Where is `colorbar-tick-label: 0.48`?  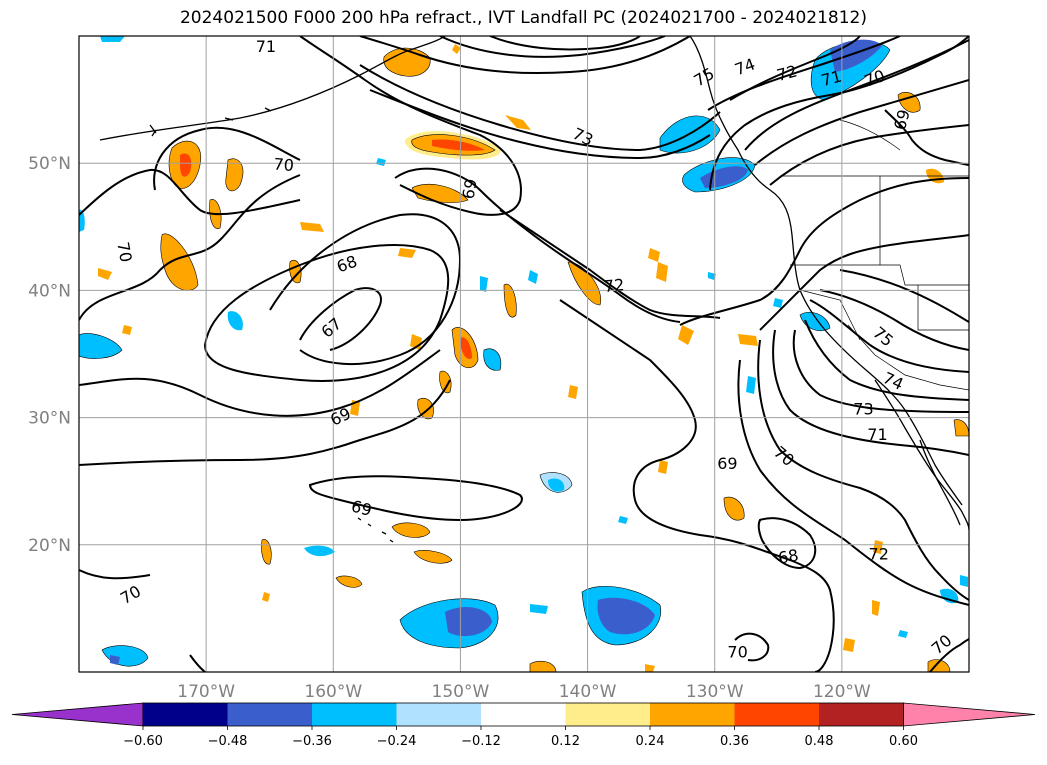 colorbar-tick-label: 0.48 is located at coordinates (819, 741).